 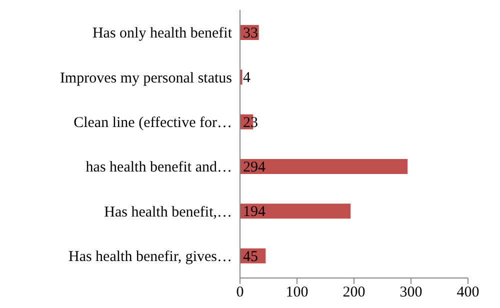 I want to click on x-tick-label: 200, so click(x=354, y=292).